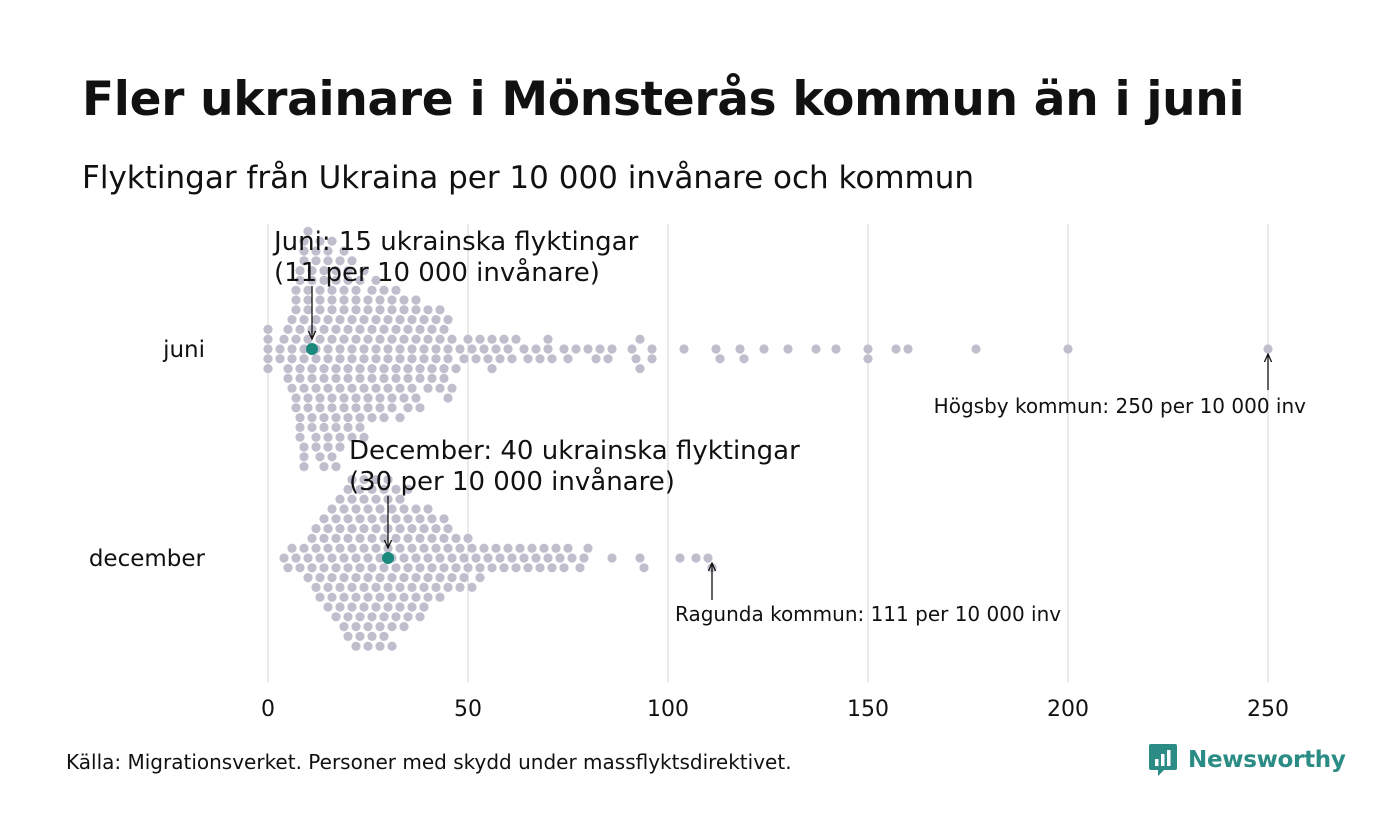  I want to click on x-tick-label: 200, so click(1068, 709).